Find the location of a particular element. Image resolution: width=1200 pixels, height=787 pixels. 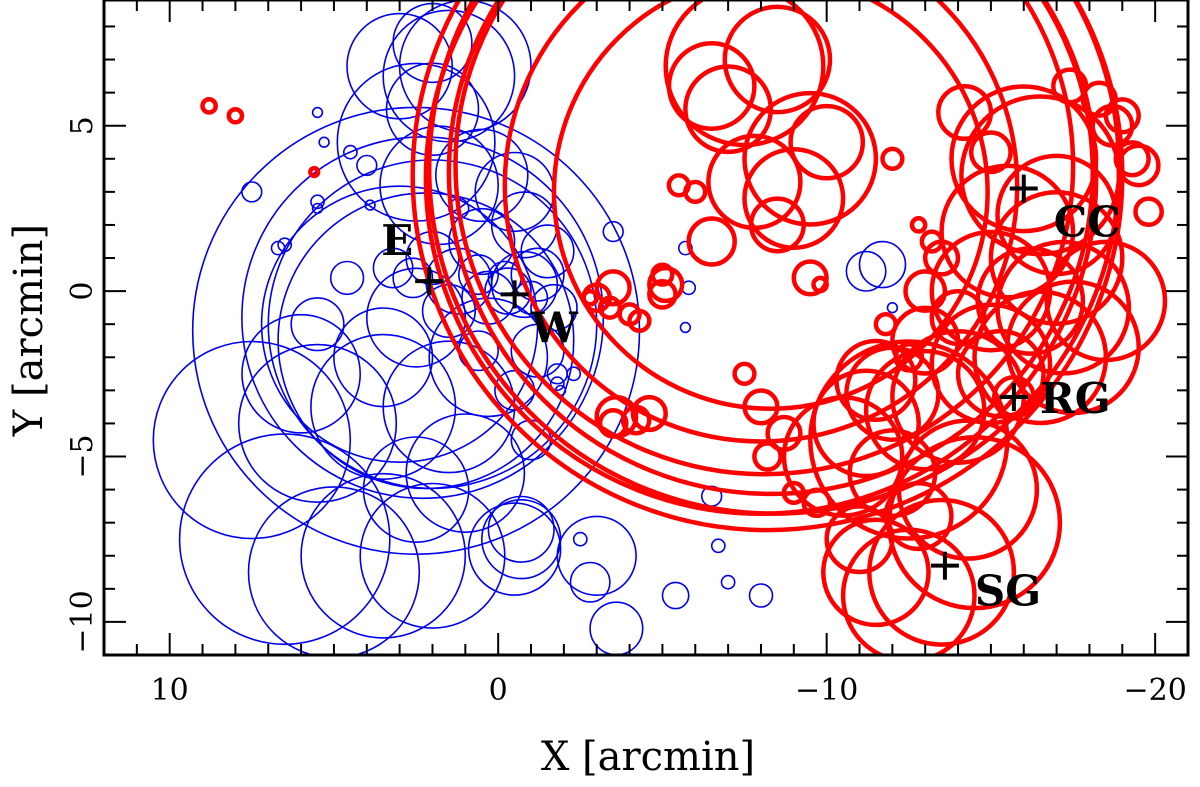

marker-label: W is located at coordinates (554, 327).